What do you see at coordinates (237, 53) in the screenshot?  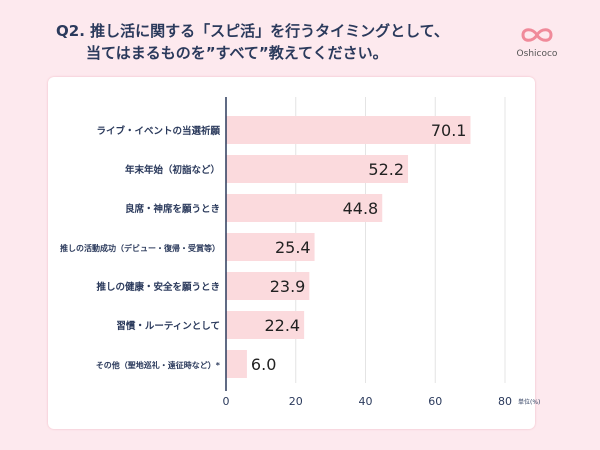 I see `title-line-2: 当てはまるものを”すべて”教えてください。` at bounding box center [237, 53].